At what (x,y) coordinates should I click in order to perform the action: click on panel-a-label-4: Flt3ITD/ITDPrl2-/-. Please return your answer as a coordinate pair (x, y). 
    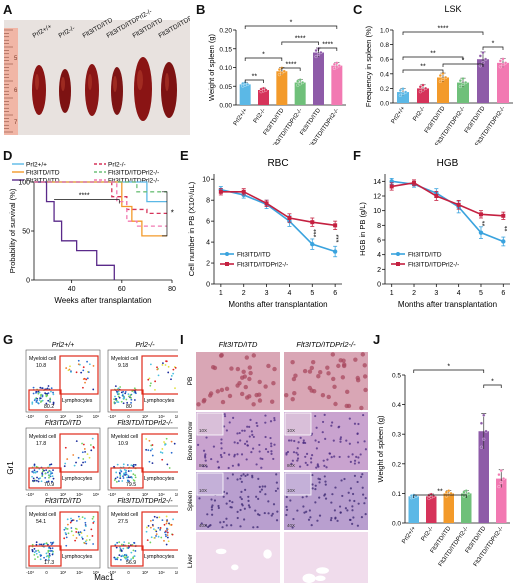
    Looking at the image, I should click on (130, 24).